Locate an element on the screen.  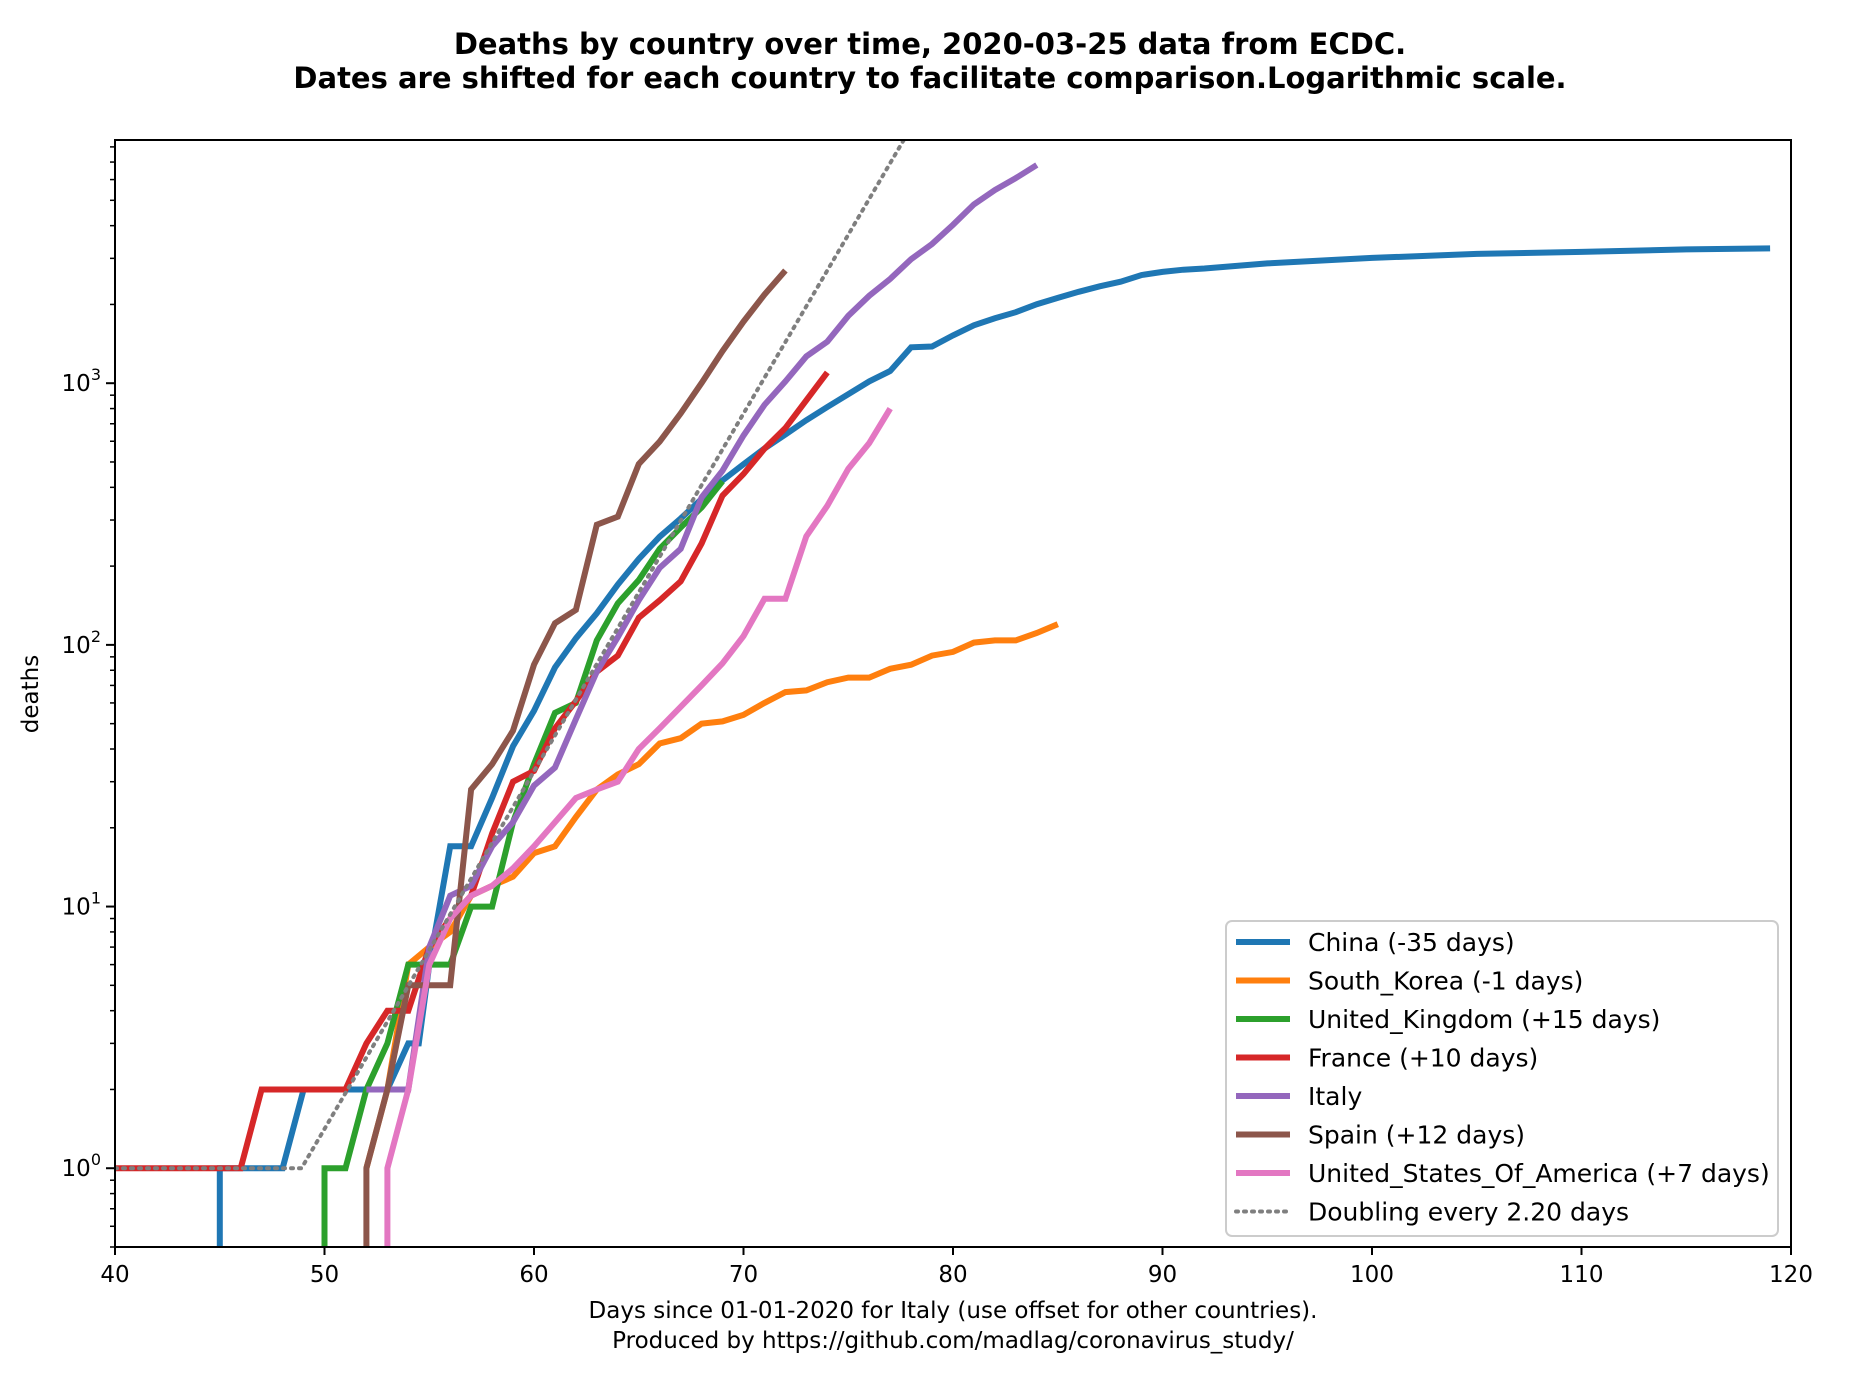
legend-label-3: France (+10 days) is located at coordinates (1423, 1058).